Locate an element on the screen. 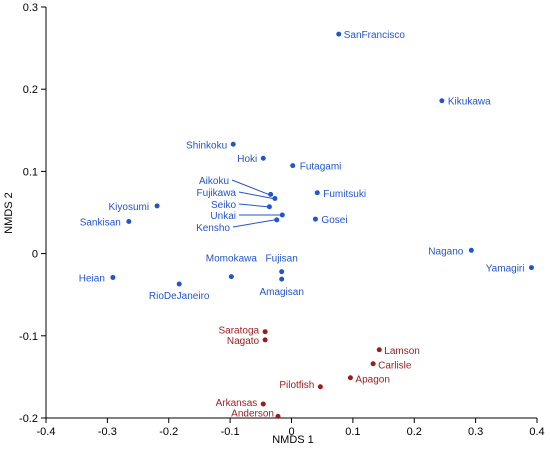 This screenshot has width=550, height=450. point-heian is located at coordinates (113, 277).